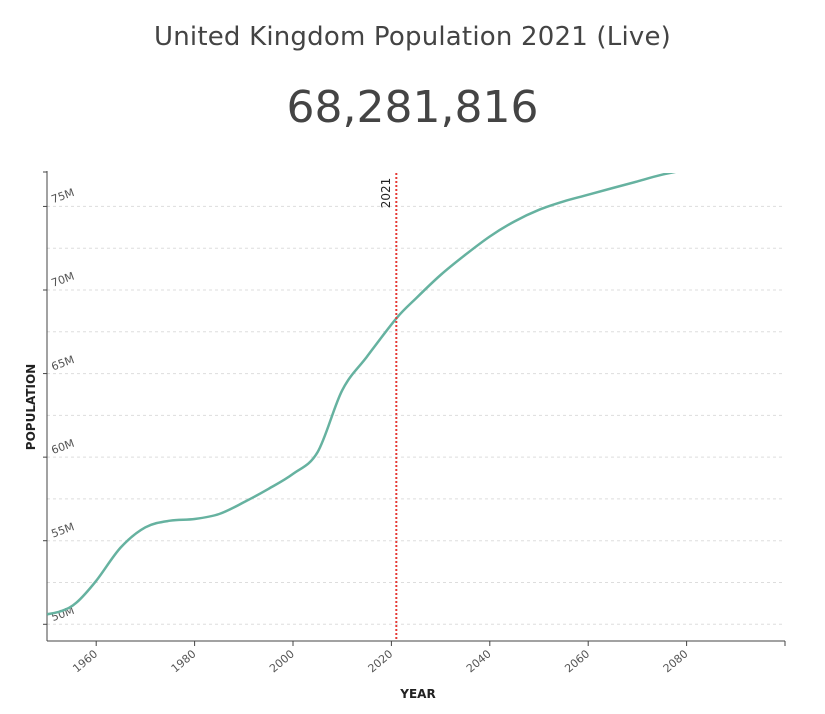 Image resolution: width=825 pixels, height=714 pixels. I want to click on page-title: United Kingdom Population 2021 (Live), so click(412, 37).